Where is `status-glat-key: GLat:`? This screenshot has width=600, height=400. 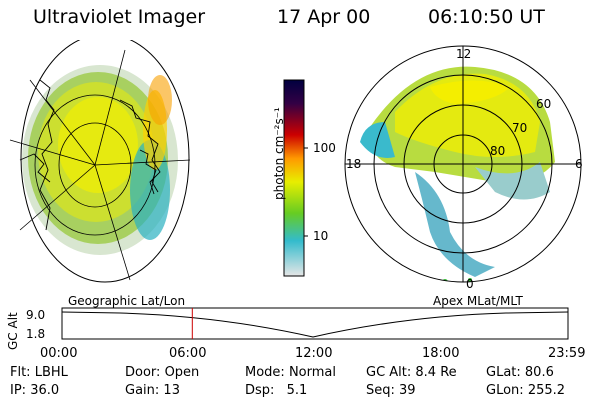
status-glat-key: GLat: is located at coordinates (503, 372).